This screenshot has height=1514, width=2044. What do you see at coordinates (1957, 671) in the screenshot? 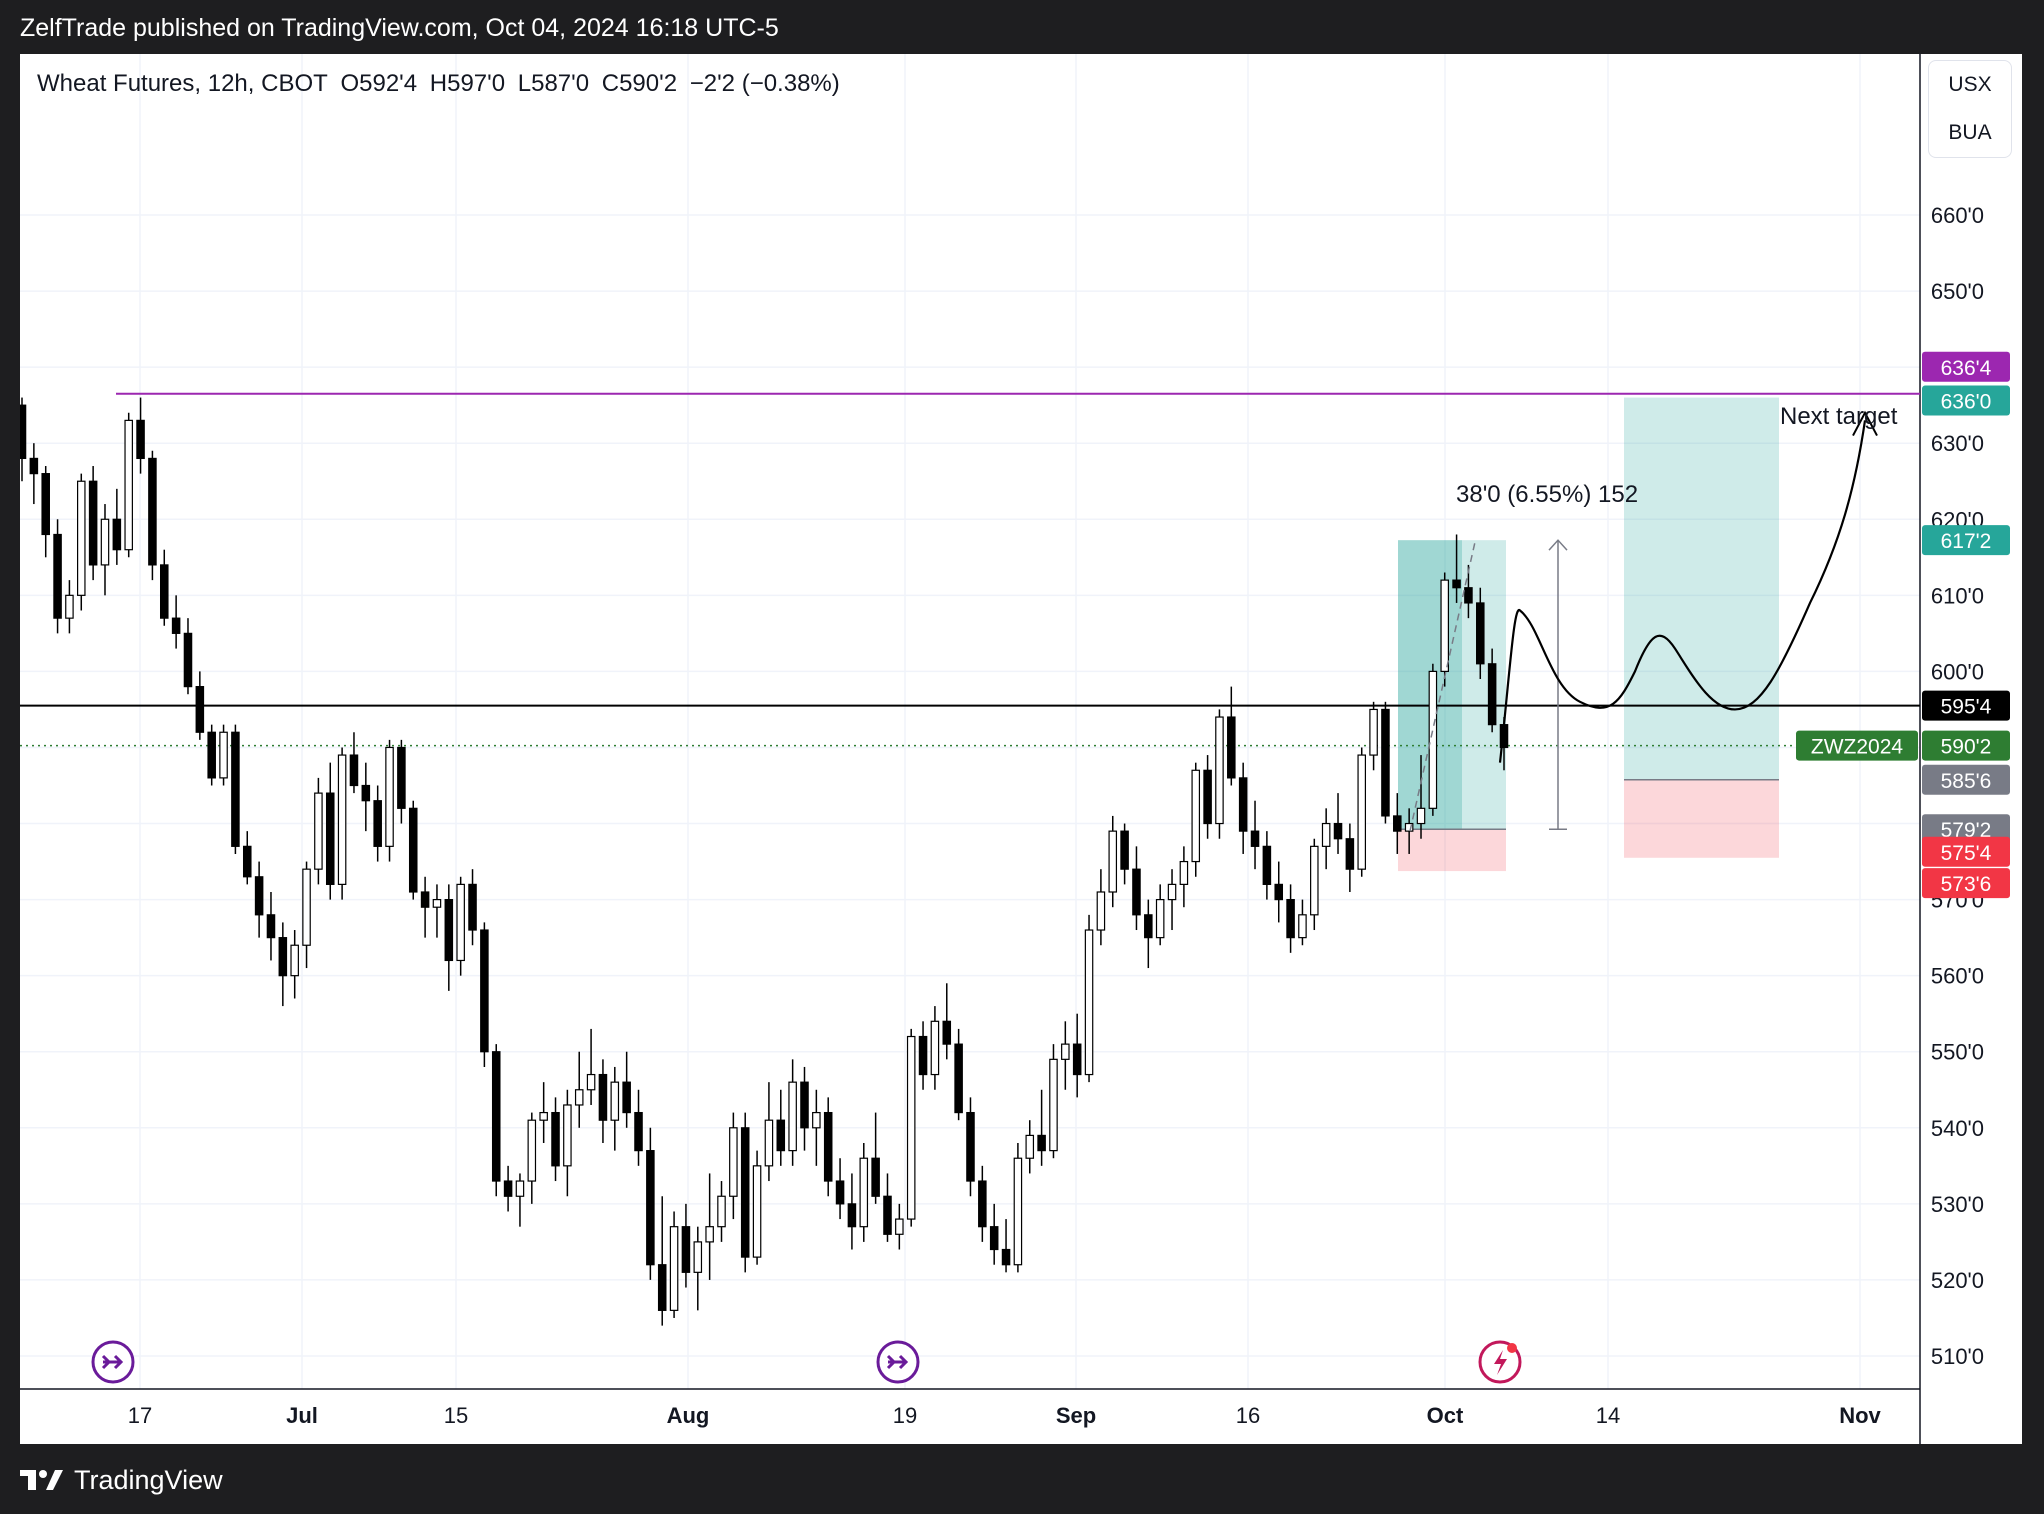
I see `price-axis-tick: 600'0` at bounding box center [1957, 671].